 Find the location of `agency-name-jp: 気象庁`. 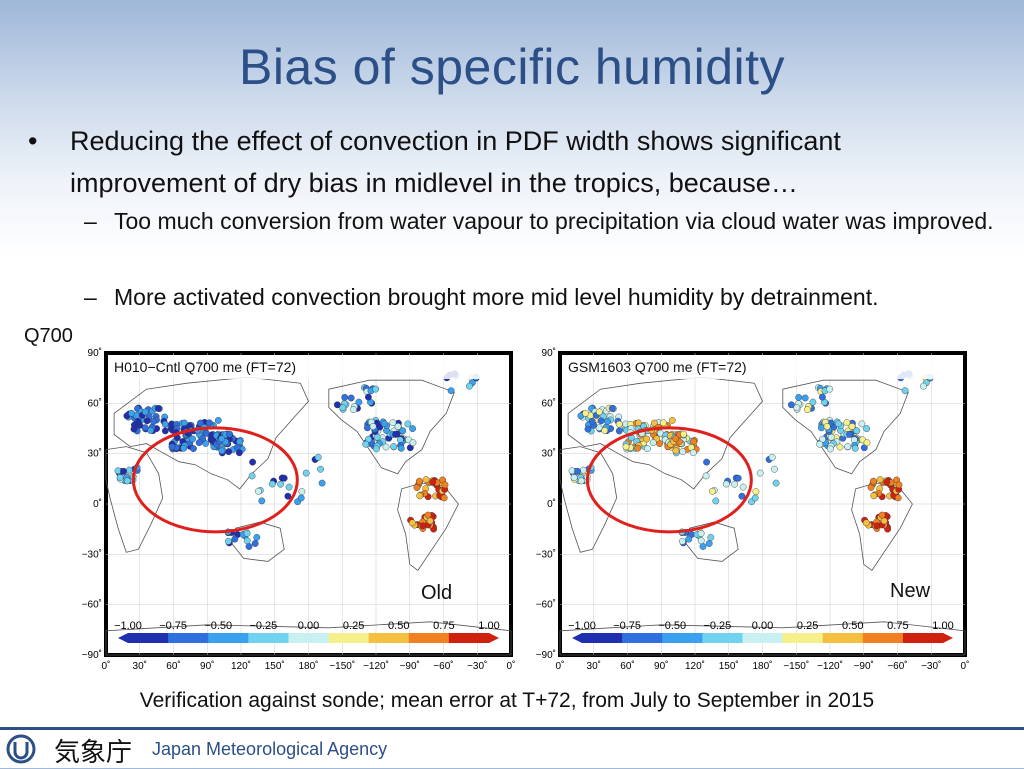

agency-name-jp: 気象庁 is located at coordinates (93, 753).